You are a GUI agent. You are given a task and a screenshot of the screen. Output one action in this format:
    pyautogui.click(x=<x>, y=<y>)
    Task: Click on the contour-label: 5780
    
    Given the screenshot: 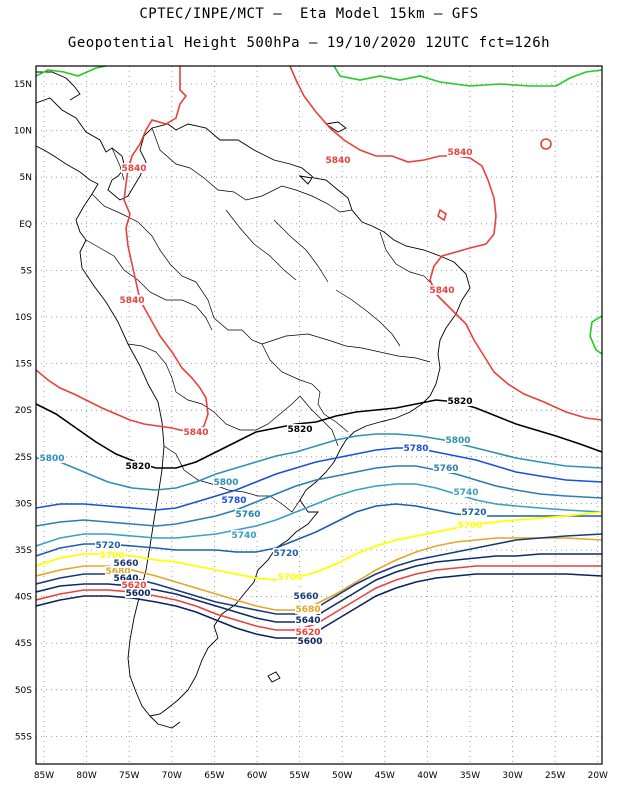 What is the action you would take?
    pyautogui.click(x=233, y=501)
    